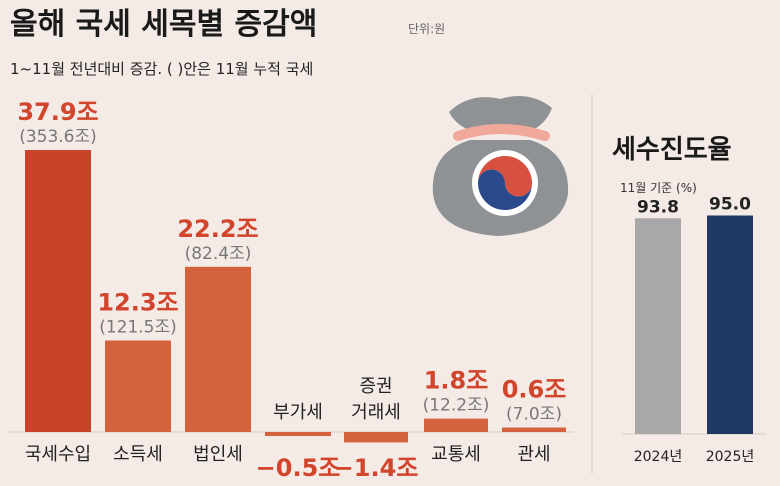 The image size is (780, 486). What do you see at coordinates (375, 386) in the screenshot?
I see `category-label: 증권` at bounding box center [375, 386].